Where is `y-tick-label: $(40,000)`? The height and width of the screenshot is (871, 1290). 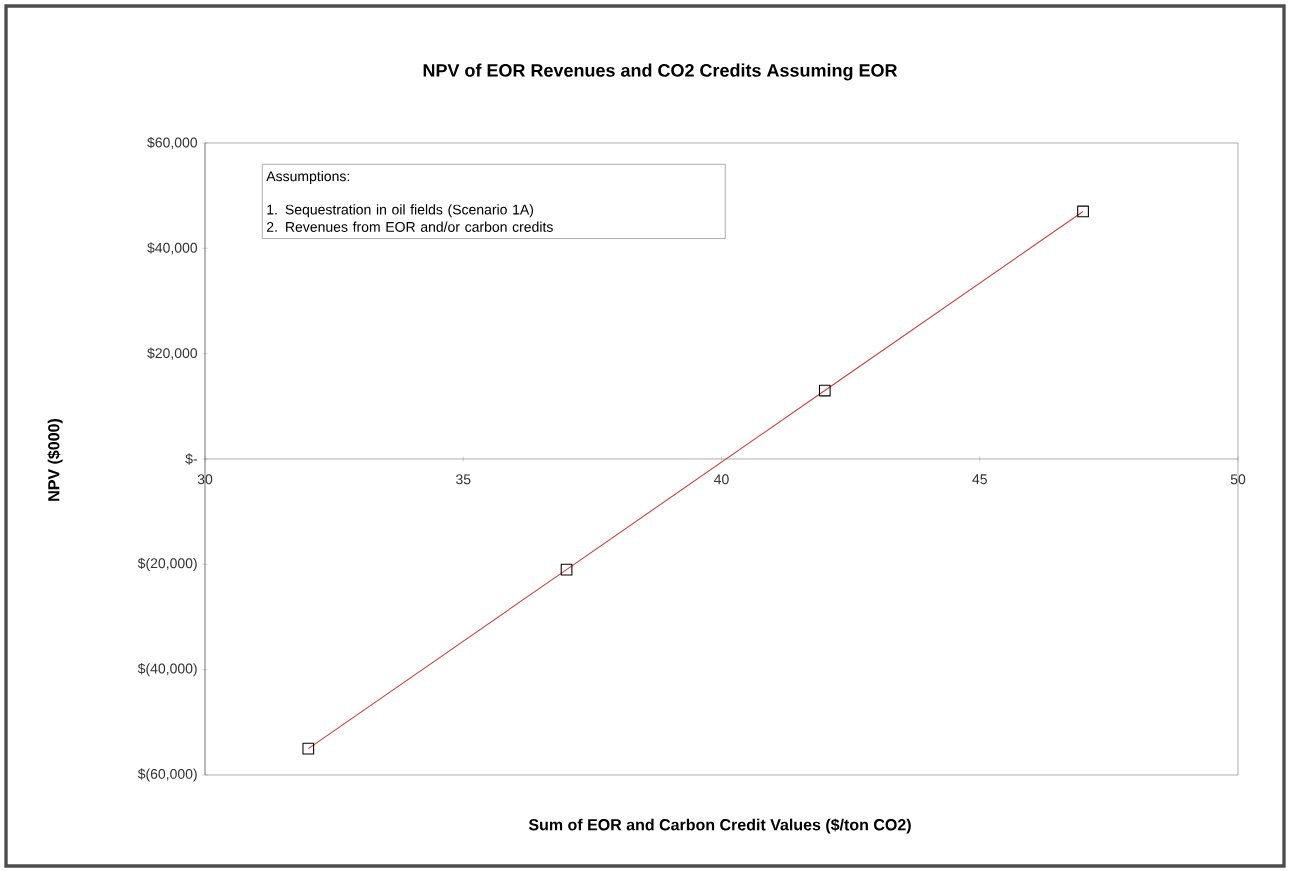 y-tick-label: $(40,000) is located at coordinates (167, 670).